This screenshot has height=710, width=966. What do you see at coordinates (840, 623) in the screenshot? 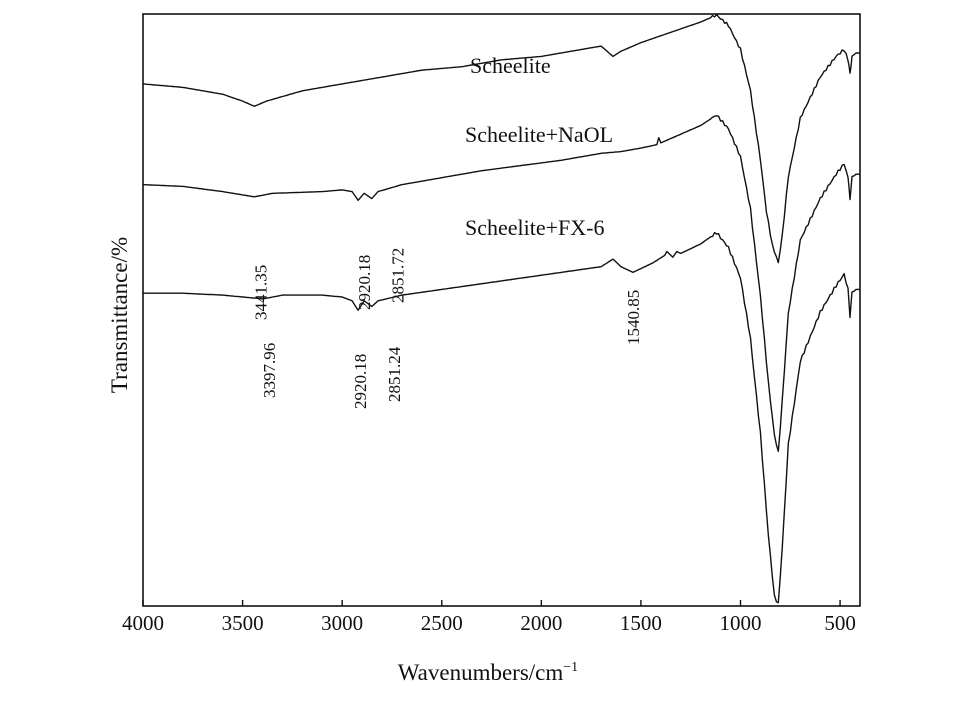
I see `x-tick-label: 500` at bounding box center [840, 623].